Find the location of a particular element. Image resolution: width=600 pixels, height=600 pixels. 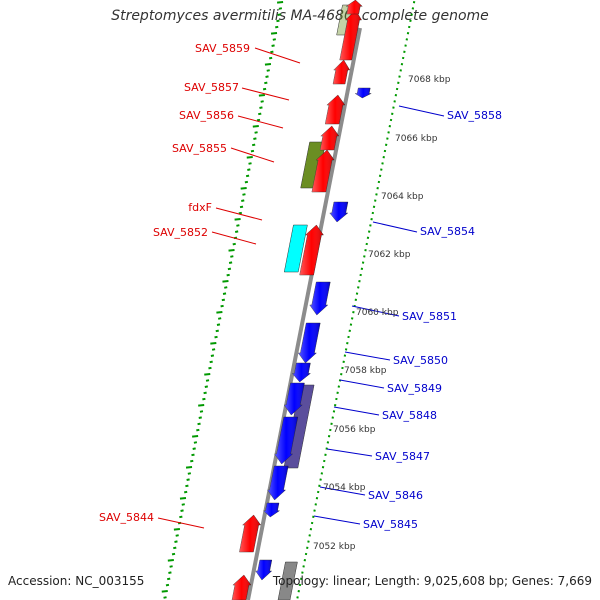

gene-label-sav-5851: SAV_5851 is located at coordinates (429, 316).